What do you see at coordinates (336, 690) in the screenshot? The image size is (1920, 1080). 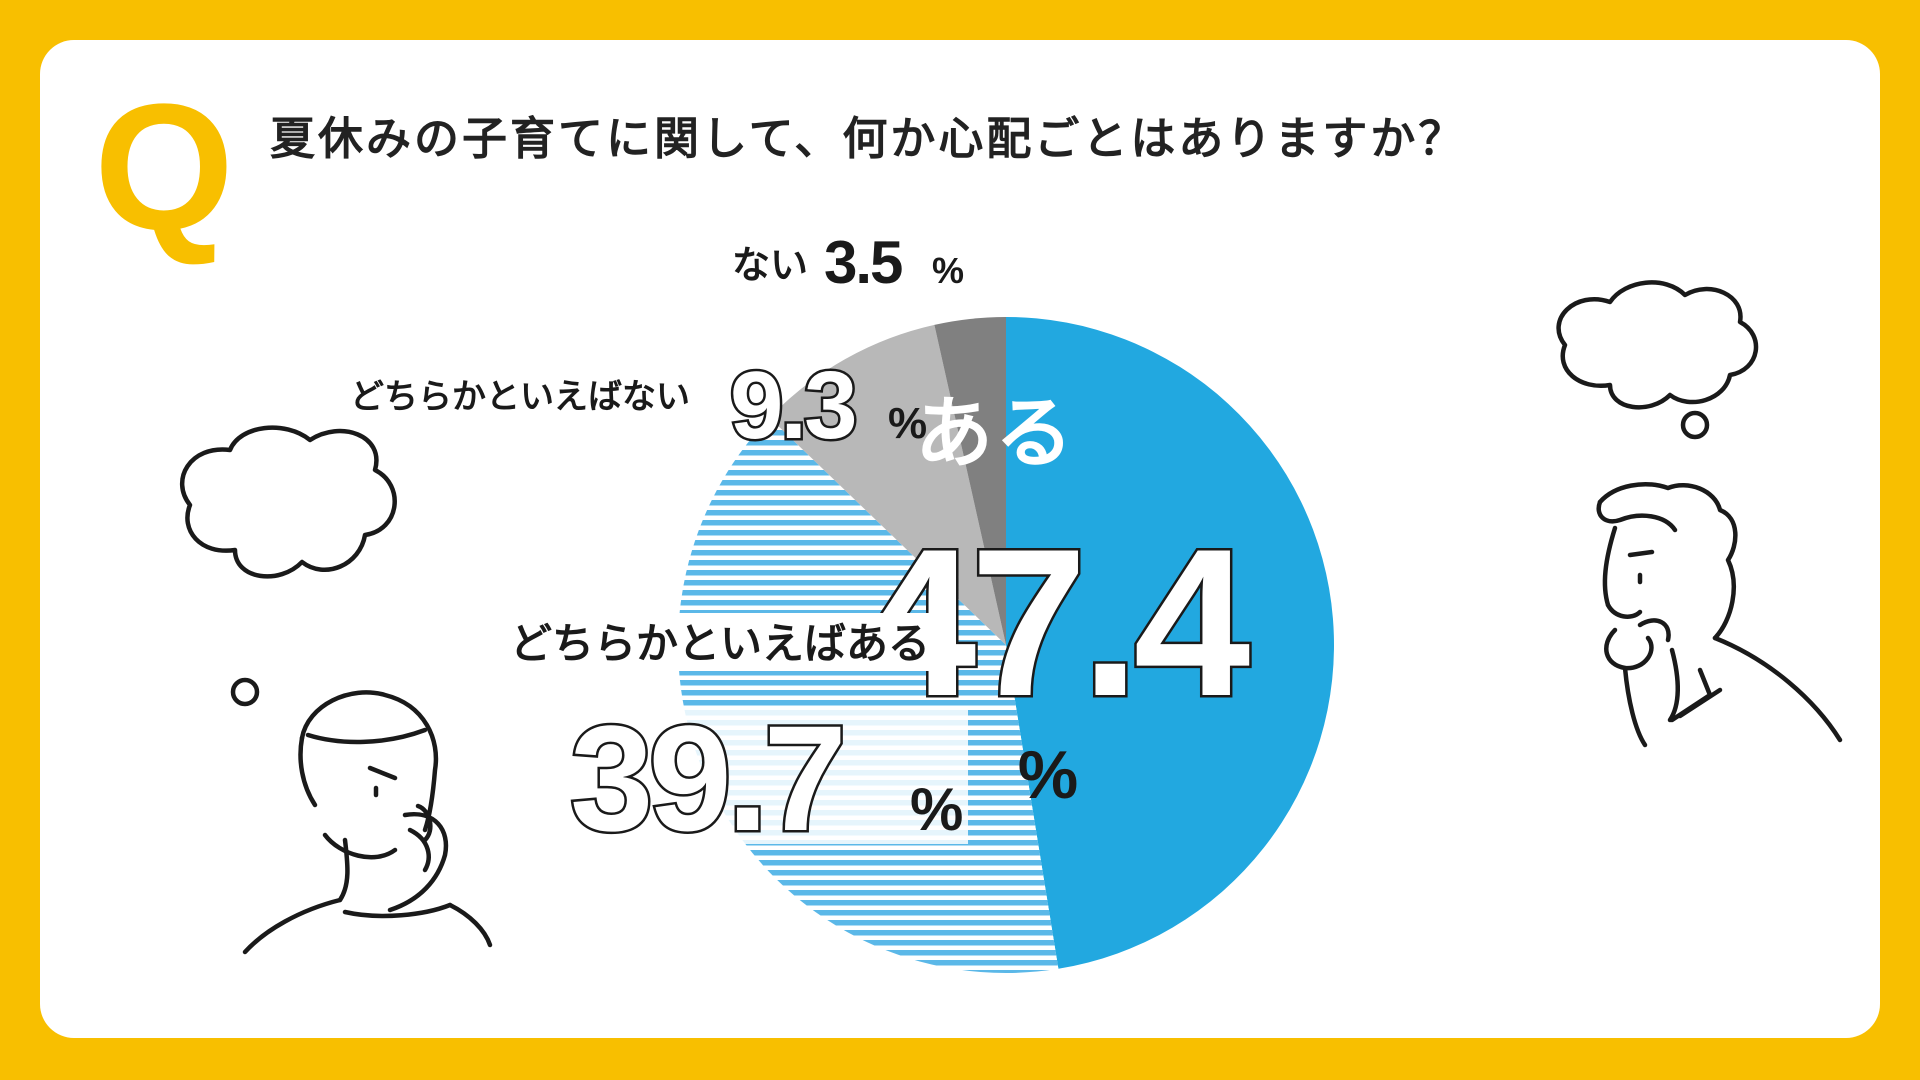 I see `worried-person-icon` at bounding box center [336, 690].